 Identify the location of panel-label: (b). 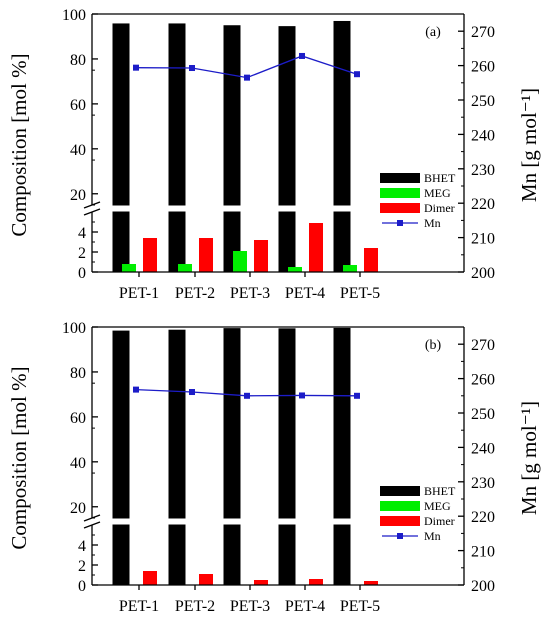
(433, 345).